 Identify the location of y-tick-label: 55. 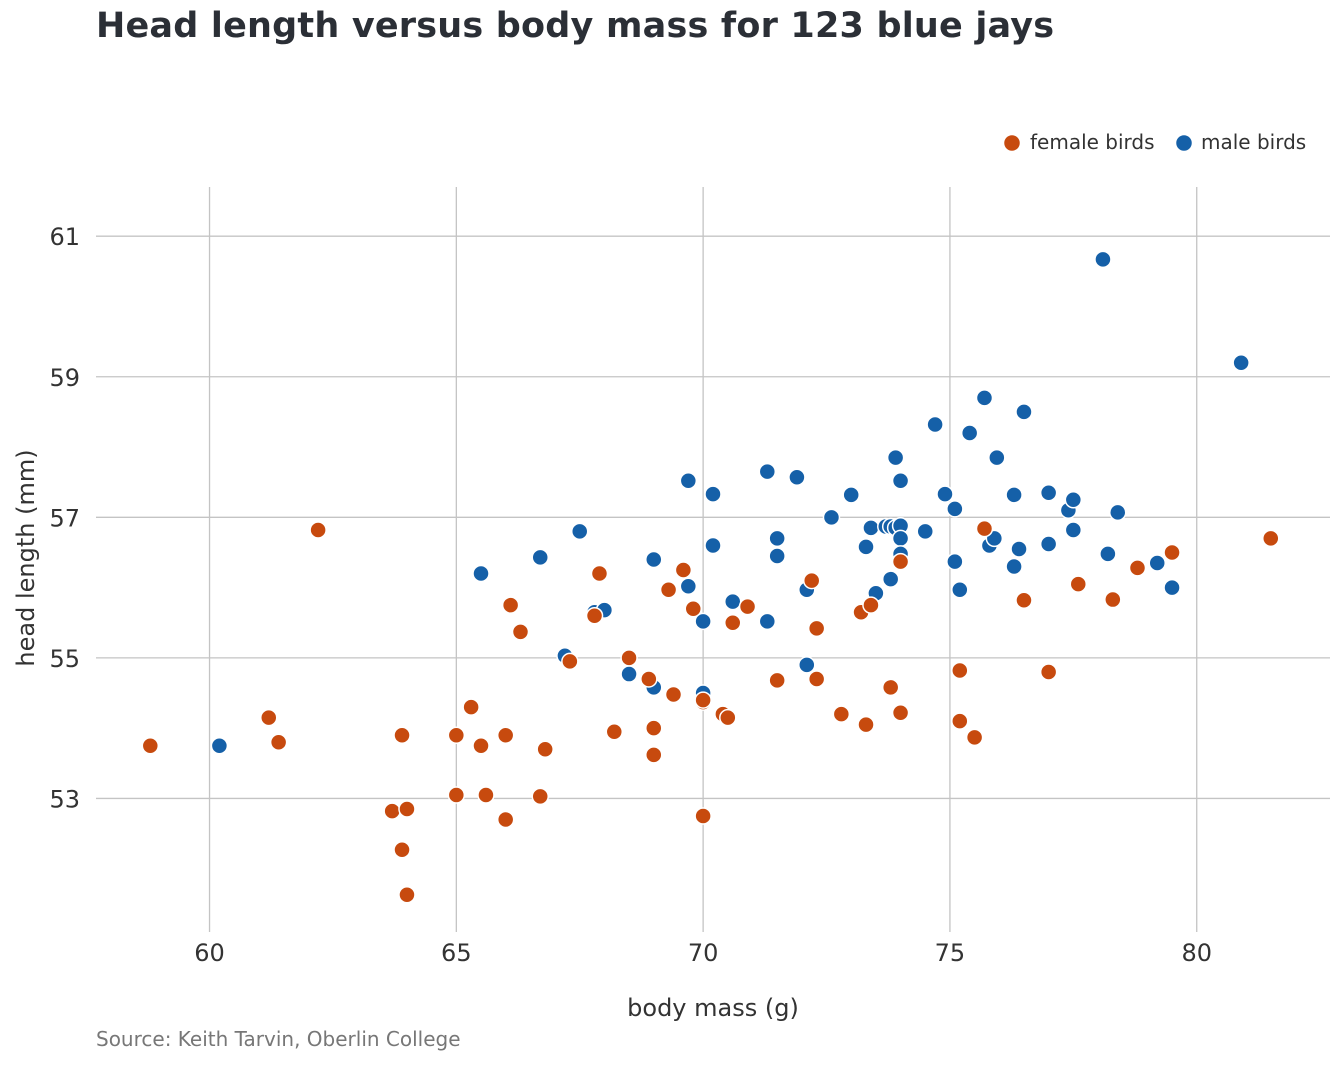
(64, 659).